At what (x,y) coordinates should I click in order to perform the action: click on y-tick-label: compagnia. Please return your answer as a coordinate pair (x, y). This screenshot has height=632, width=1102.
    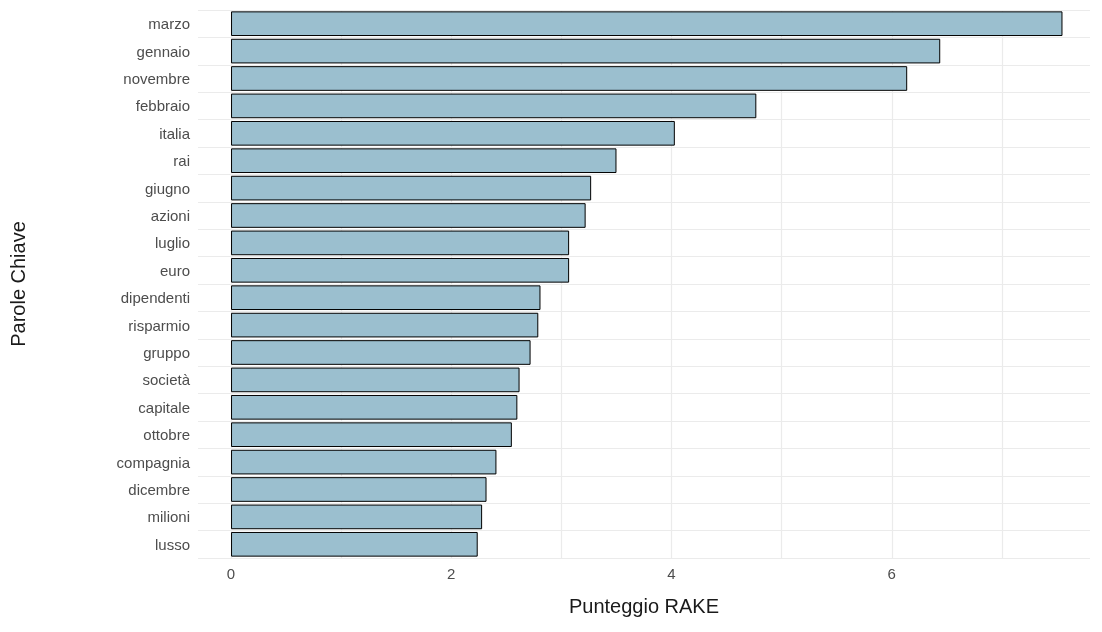
    Looking at the image, I should click on (153, 462).